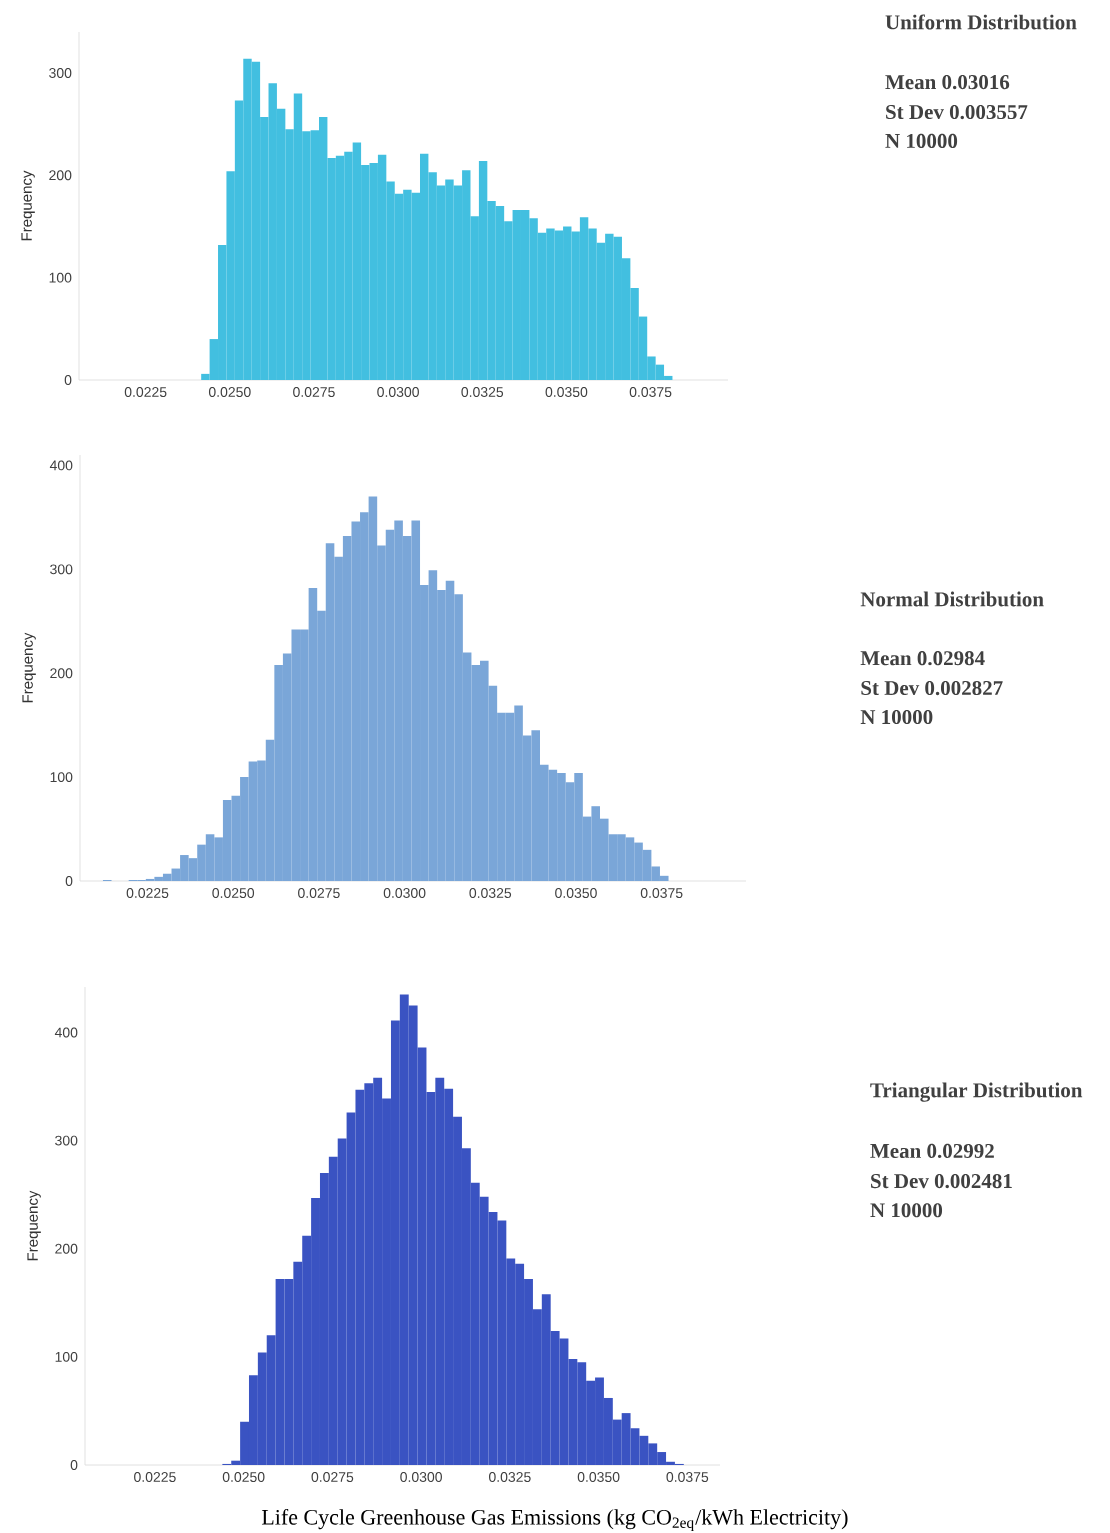 This screenshot has height=1533, width=1110. Describe the element at coordinates (554, 1520) in the screenshot. I see `x-axis-title: Life Cycle Greenhouse Gas Emissions (kg CO$_{2eq}$/kWh Electricity)` at that location.